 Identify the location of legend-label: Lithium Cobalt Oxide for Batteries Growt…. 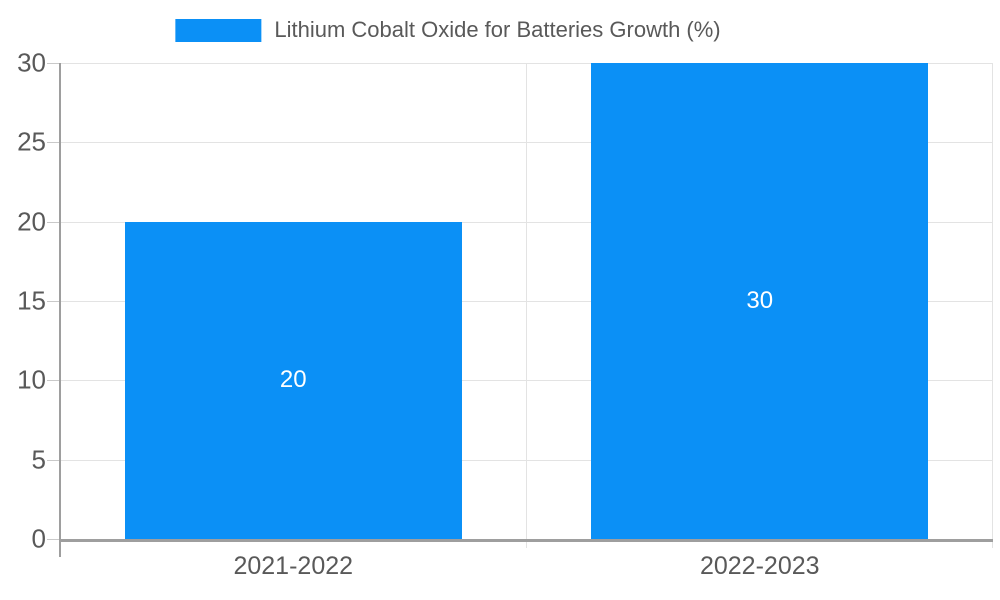
(497, 29).